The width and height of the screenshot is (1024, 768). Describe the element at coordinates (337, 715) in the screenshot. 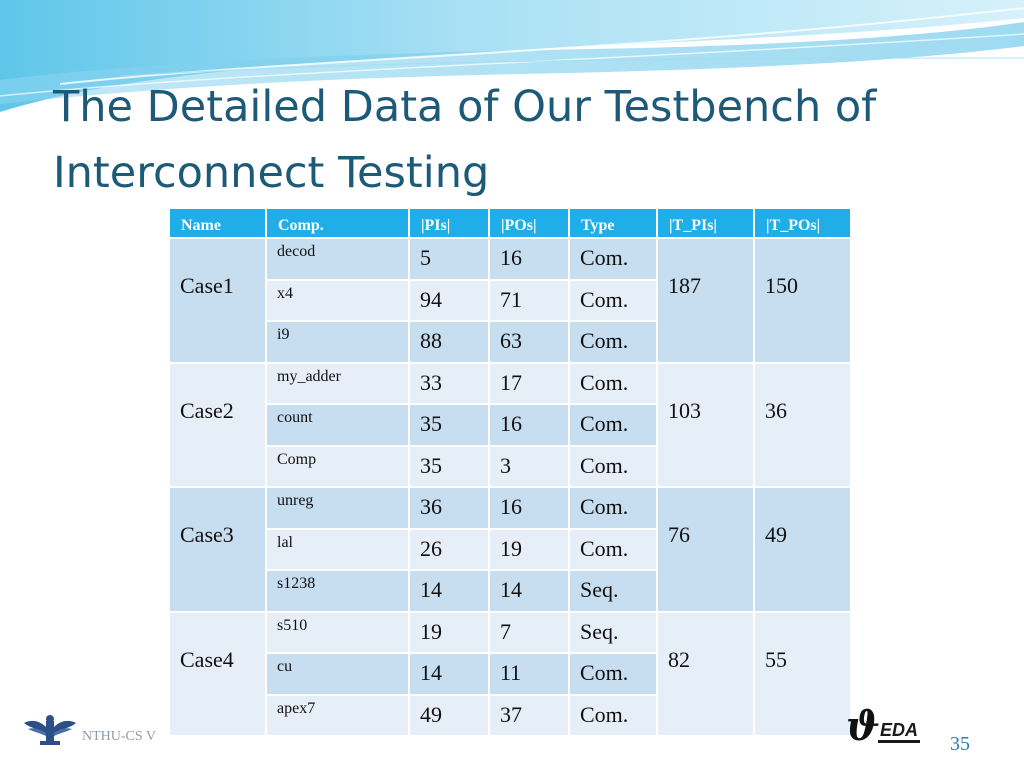

I see `comp-cell: apex7` at that location.